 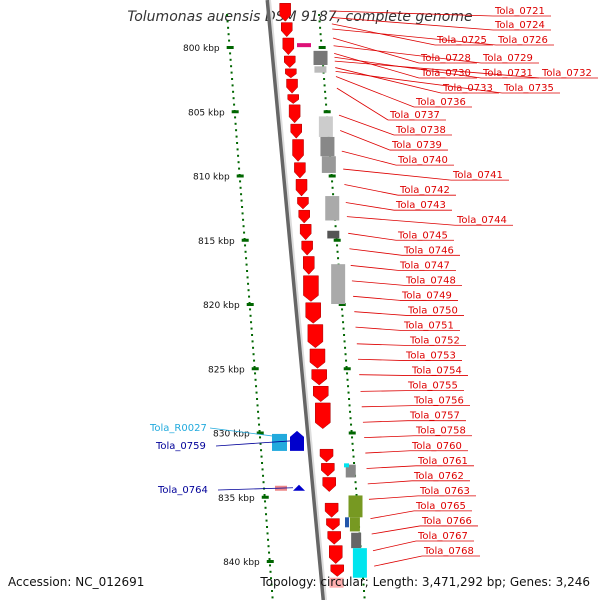 I want to click on gene-label: Tola_0767, so click(x=442, y=536).